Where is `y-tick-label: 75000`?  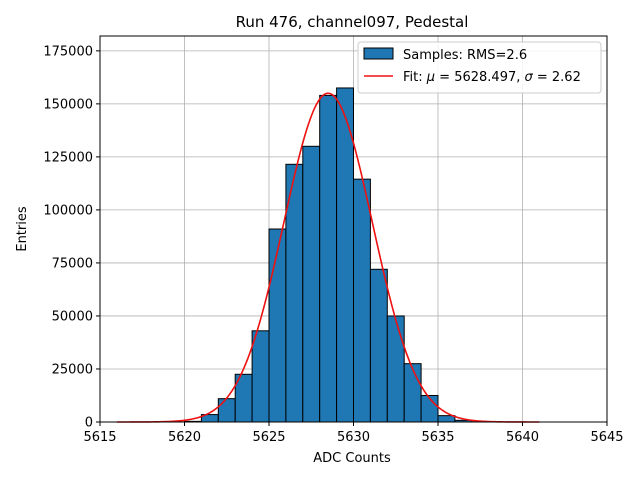
y-tick-label: 75000 is located at coordinates (72, 263).